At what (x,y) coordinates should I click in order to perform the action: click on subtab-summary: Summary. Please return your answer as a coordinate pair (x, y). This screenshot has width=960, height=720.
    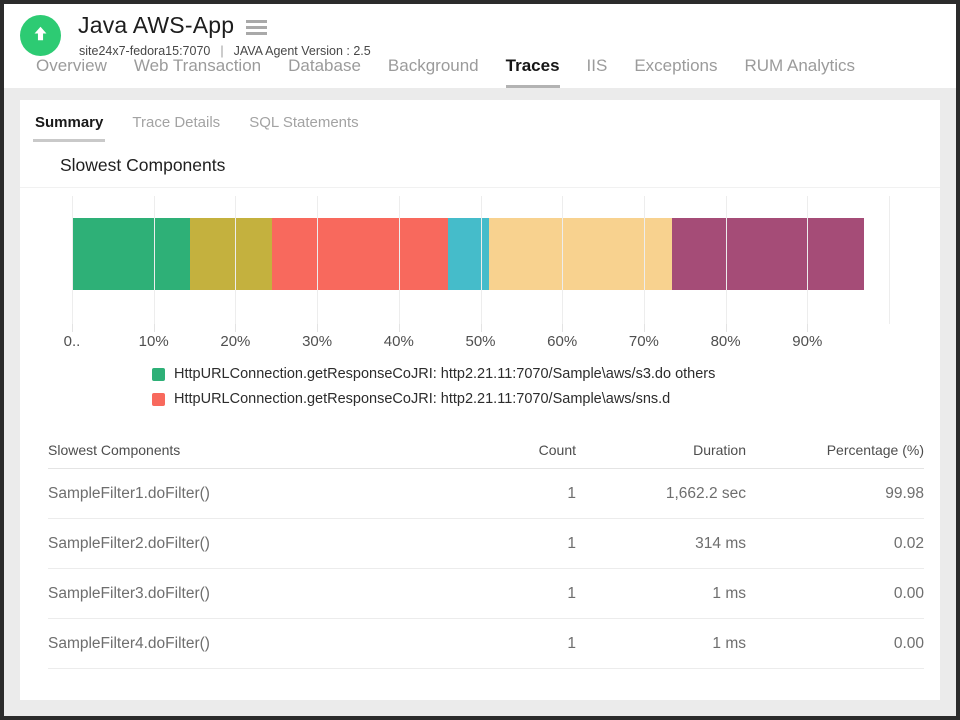
    Looking at the image, I should click on (69, 128).